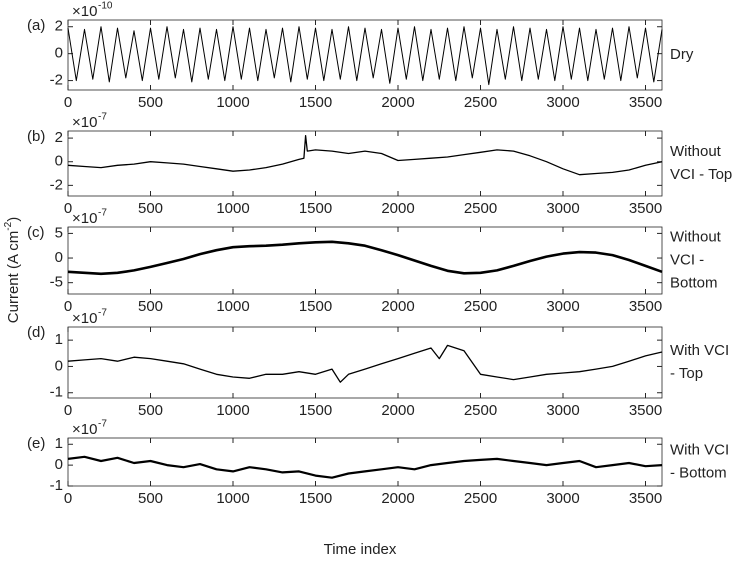  I want to click on panel-label: (a), so click(36, 25).